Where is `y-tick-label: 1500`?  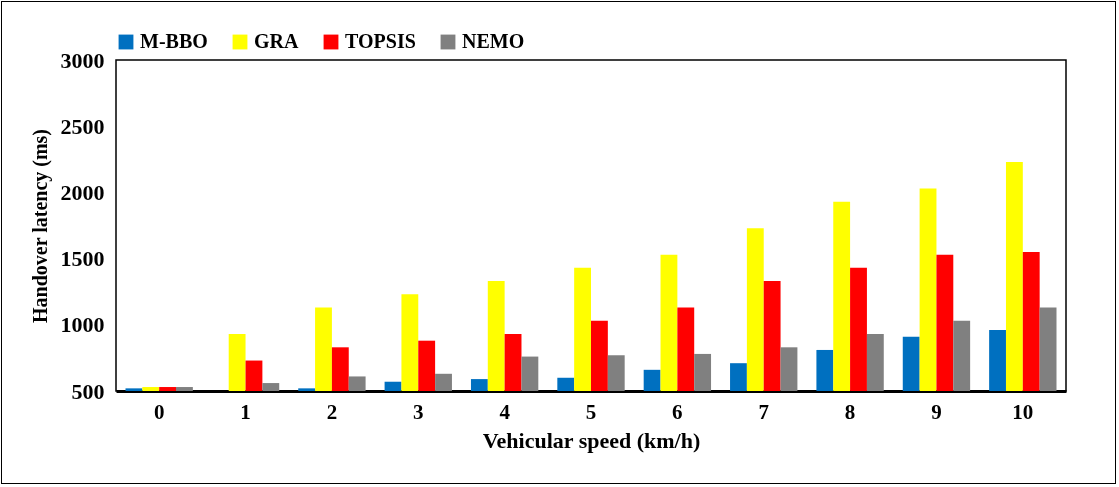 y-tick-label: 1500 is located at coordinates (82, 259).